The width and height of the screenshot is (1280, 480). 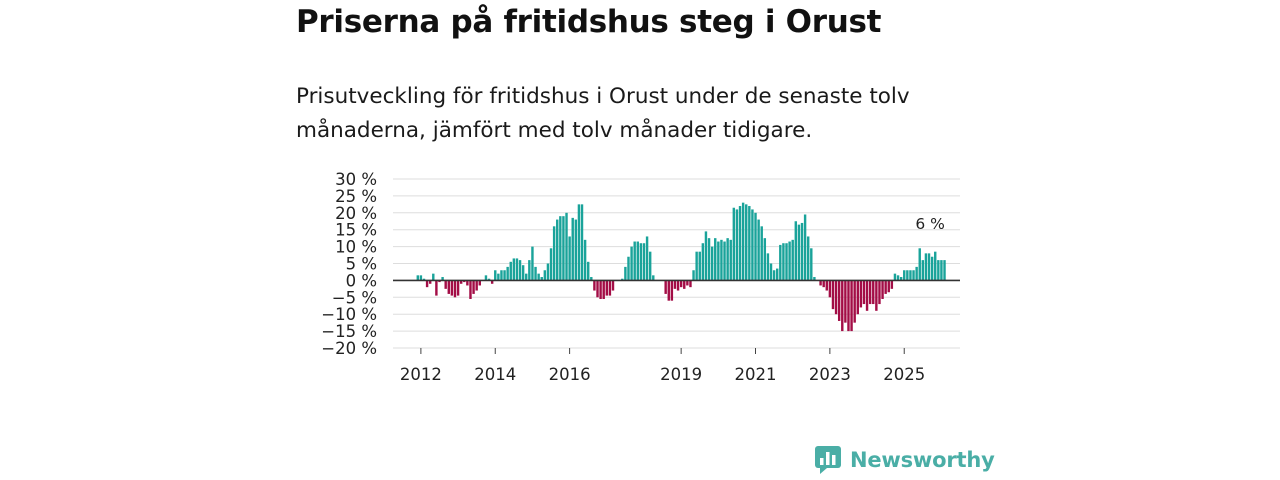 What do you see at coordinates (930, 224) in the screenshot?
I see `latest-value-annotation: 6 %` at bounding box center [930, 224].